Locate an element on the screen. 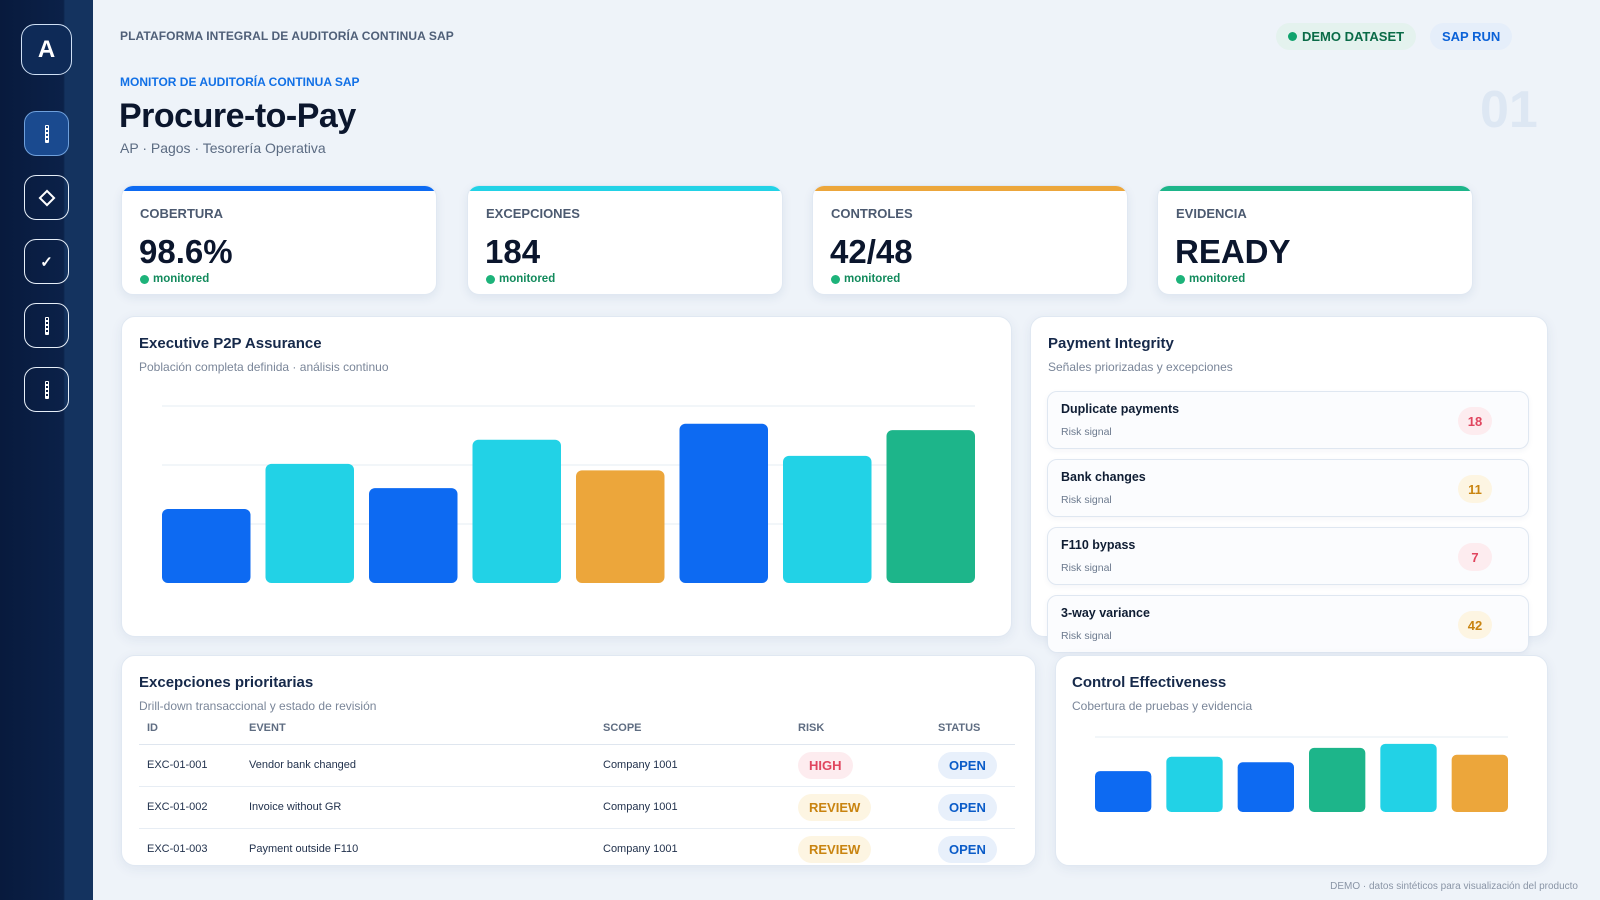 This screenshot has height=900, width=1600. signal-name: Bank changes is located at coordinates (1103, 477).